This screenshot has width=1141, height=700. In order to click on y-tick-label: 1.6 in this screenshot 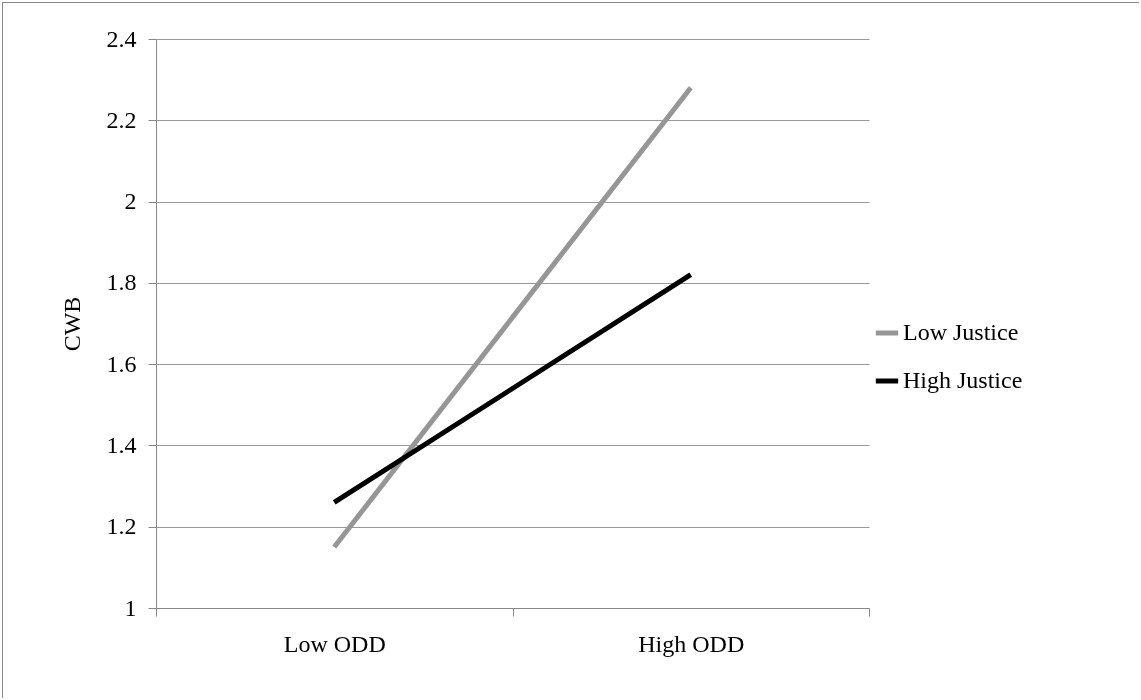, I will do `click(121, 363)`.